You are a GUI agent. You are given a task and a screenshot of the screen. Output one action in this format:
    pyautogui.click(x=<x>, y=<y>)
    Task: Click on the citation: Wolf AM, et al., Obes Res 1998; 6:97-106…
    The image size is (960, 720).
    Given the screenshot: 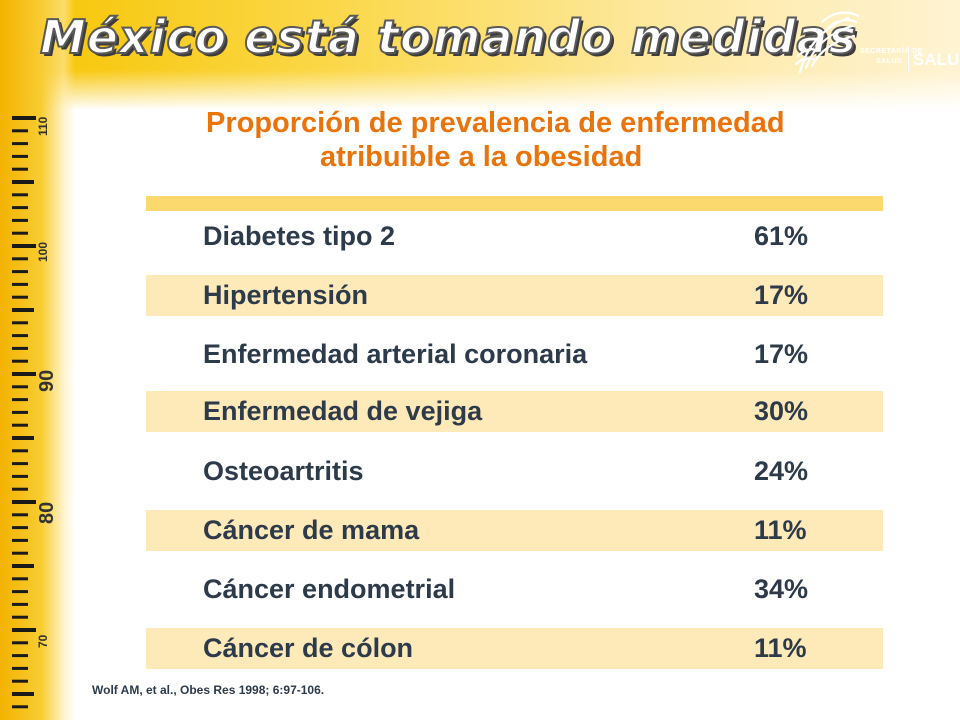 What is the action you would take?
    pyautogui.click(x=208, y=690)
    